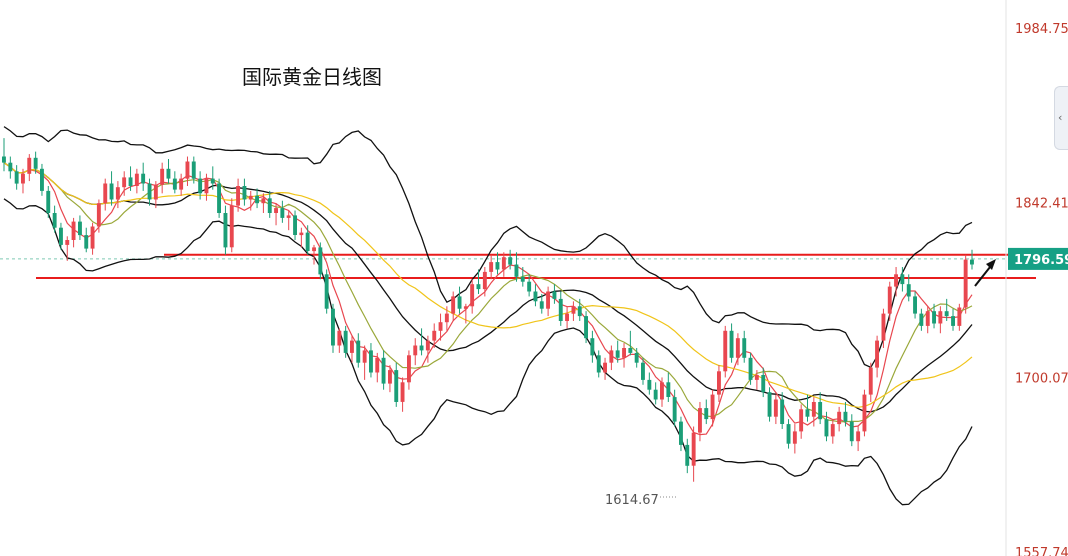 The width and height of the screenshot is (1068, 556). I want to click on collapse-panel-tab: ‹, so click(1061, 118).